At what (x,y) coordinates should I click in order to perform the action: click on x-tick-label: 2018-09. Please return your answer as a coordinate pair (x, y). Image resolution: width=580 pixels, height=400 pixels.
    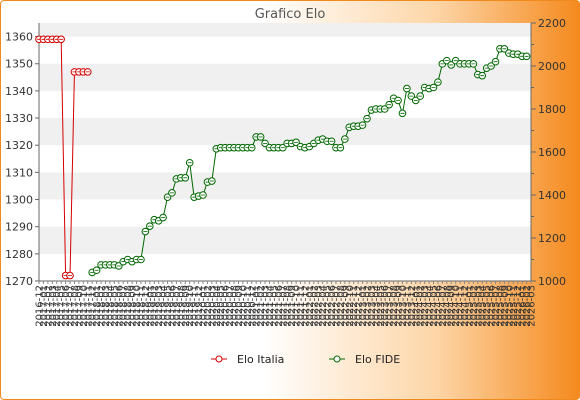
    Looking at the image, I should click on (133, 306).